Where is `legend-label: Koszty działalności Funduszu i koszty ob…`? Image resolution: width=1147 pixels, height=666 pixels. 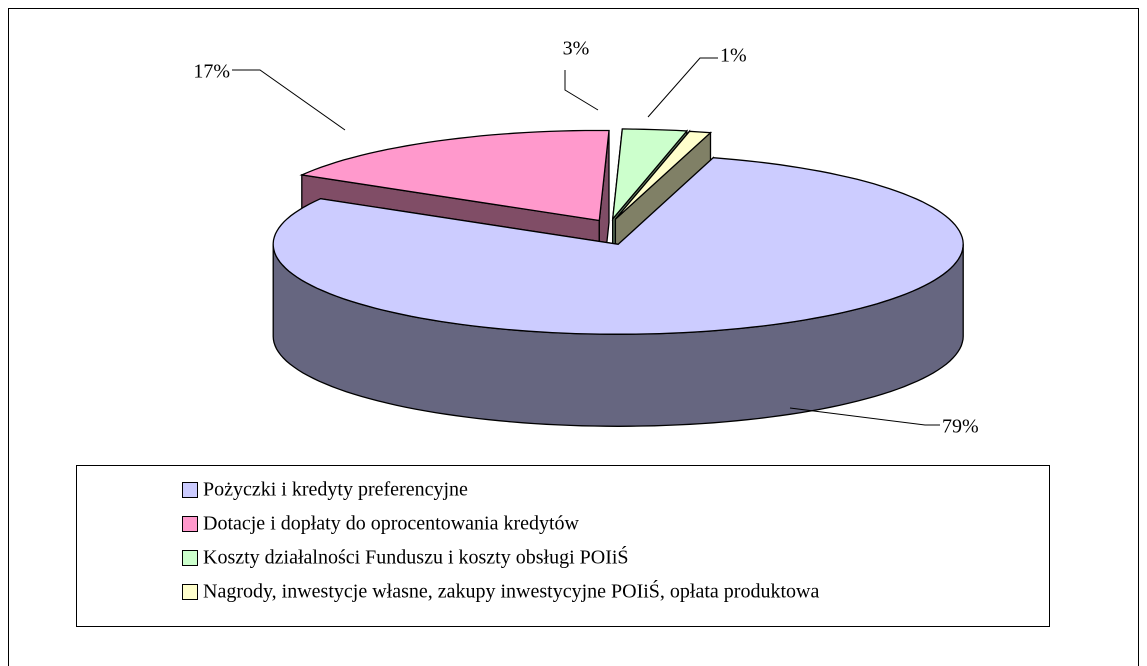 legend-label: Koszty działalności Funduszu i koszty ob… is located at coordinates (416, 557).